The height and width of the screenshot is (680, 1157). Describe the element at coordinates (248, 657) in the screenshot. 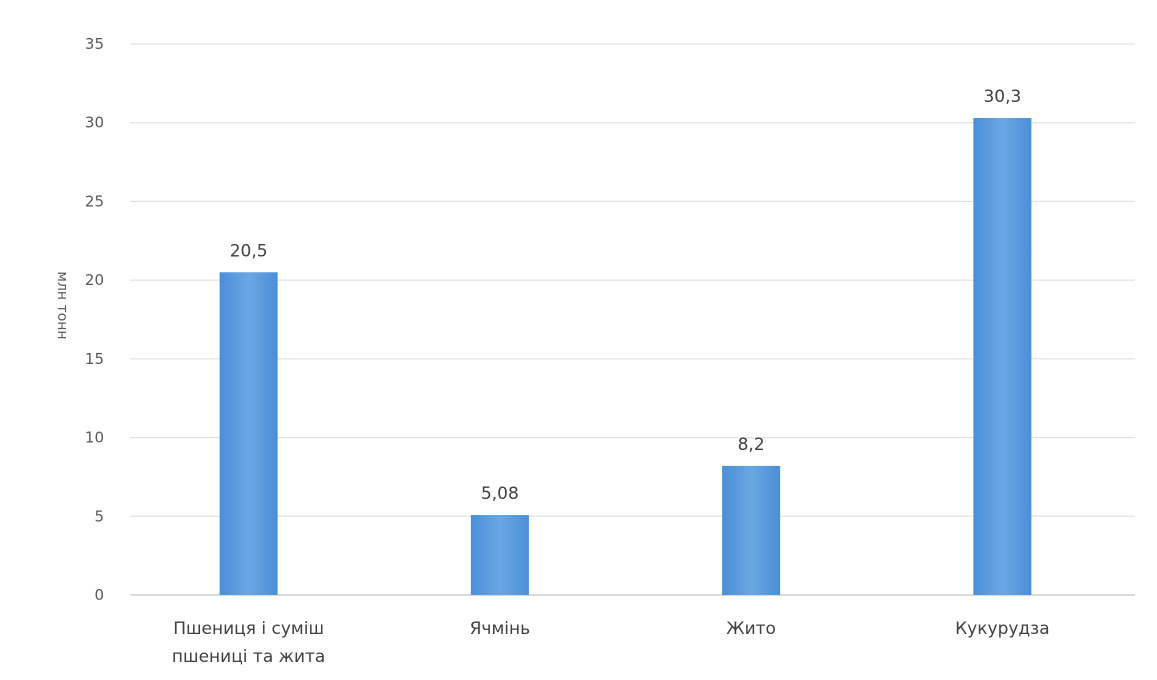

I see `x-category-label: пшениці та жита` at that location.